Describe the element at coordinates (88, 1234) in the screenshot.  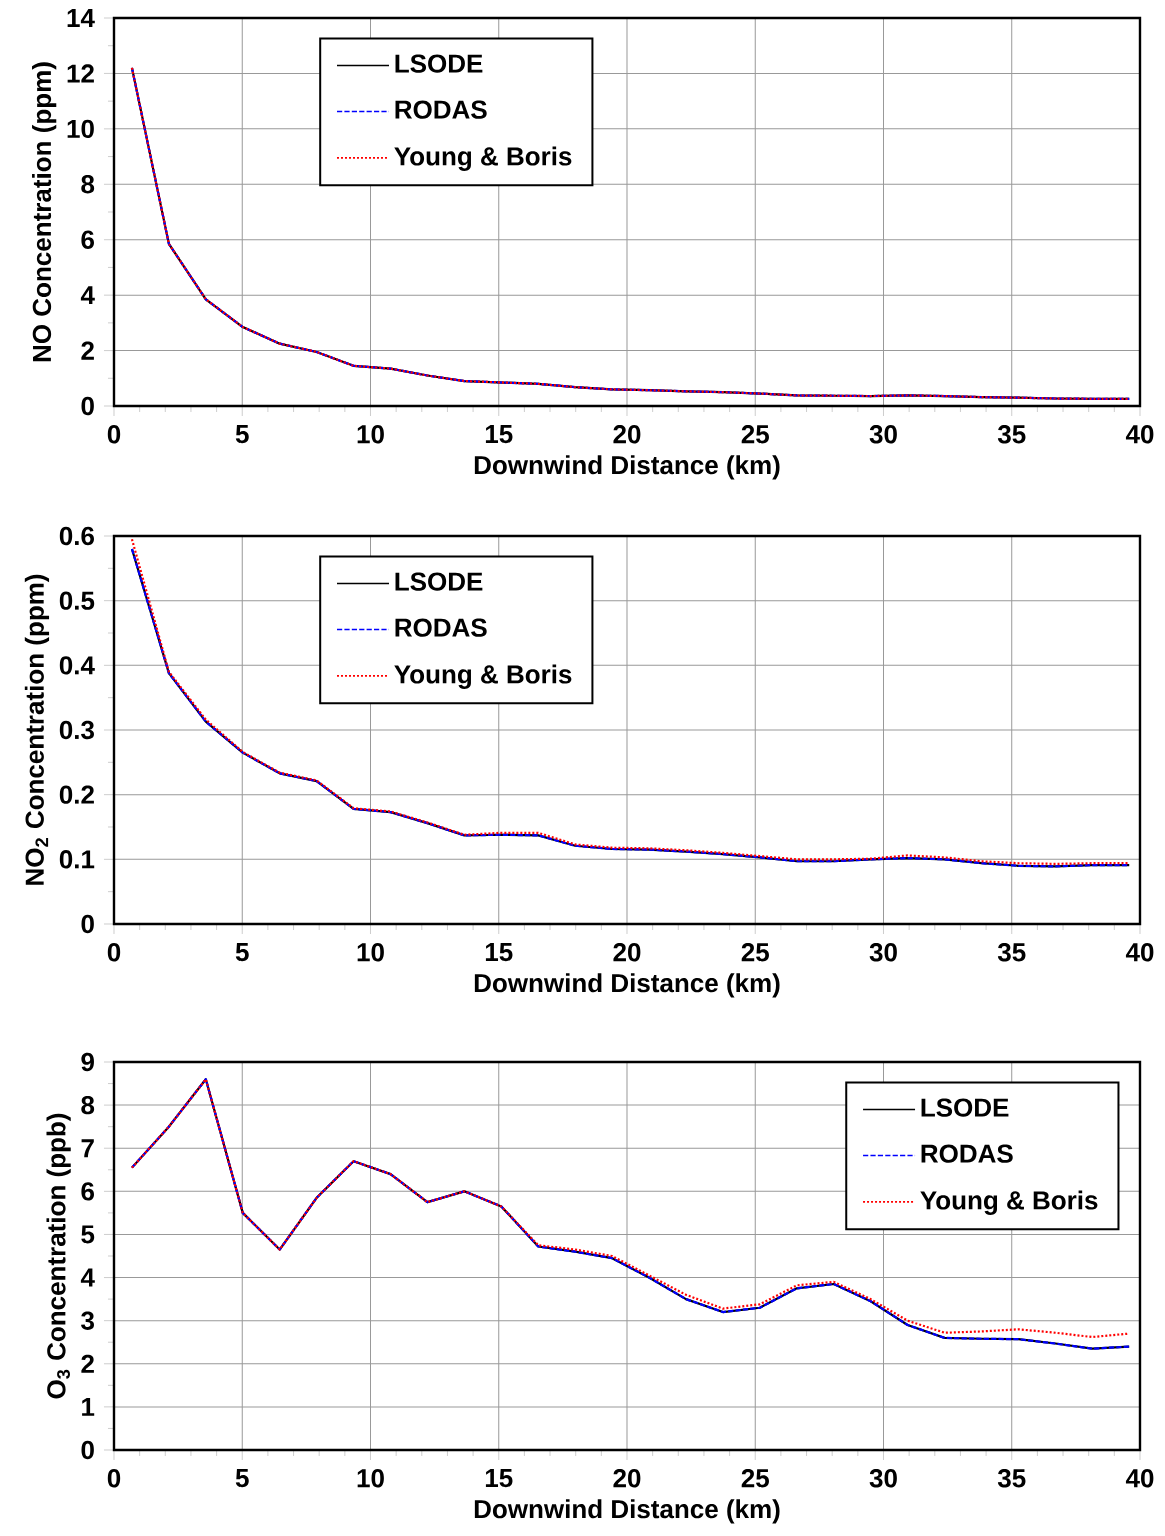
I see `y-tick-label: 5` at that location.